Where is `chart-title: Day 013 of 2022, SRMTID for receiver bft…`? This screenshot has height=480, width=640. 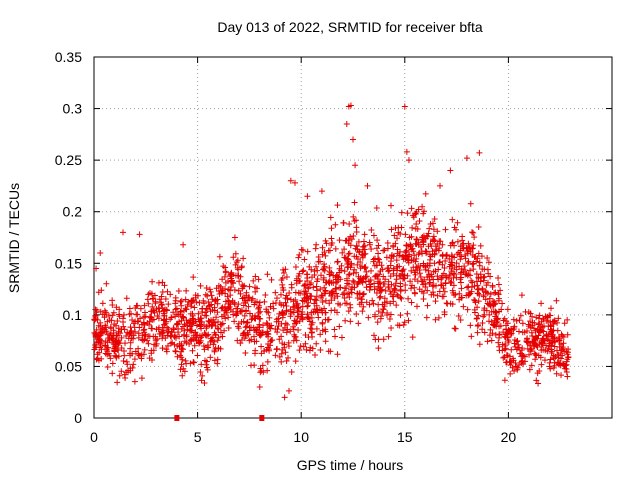
chart-title: Day 013 of 2022, SRMTID for receiver bft… is located at coordinates (350, 27).